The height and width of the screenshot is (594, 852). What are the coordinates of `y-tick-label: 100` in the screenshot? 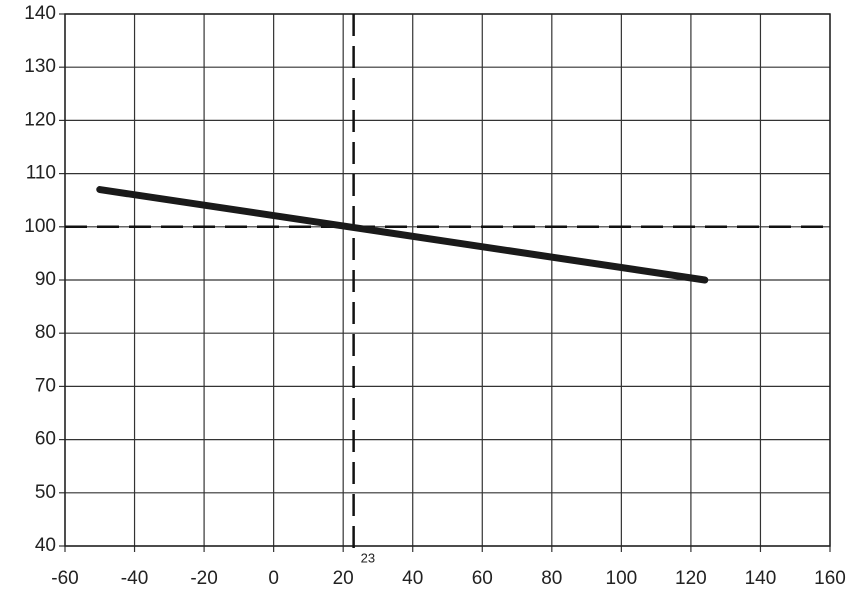 It's located at (40, 226).